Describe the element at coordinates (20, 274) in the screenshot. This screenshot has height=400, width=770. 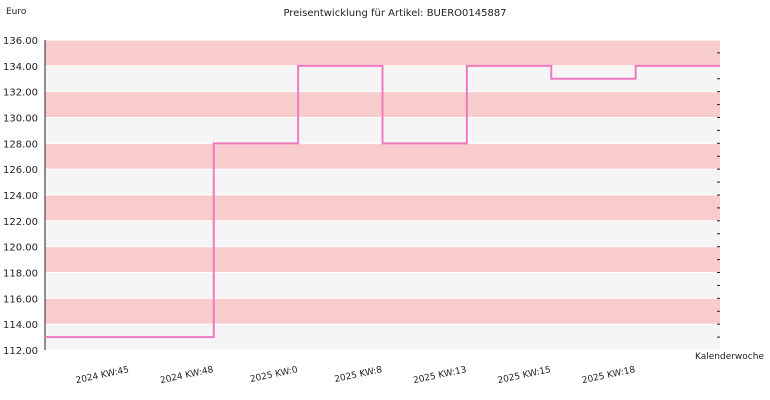
I see `y-tick-label: 118.00` at that location.